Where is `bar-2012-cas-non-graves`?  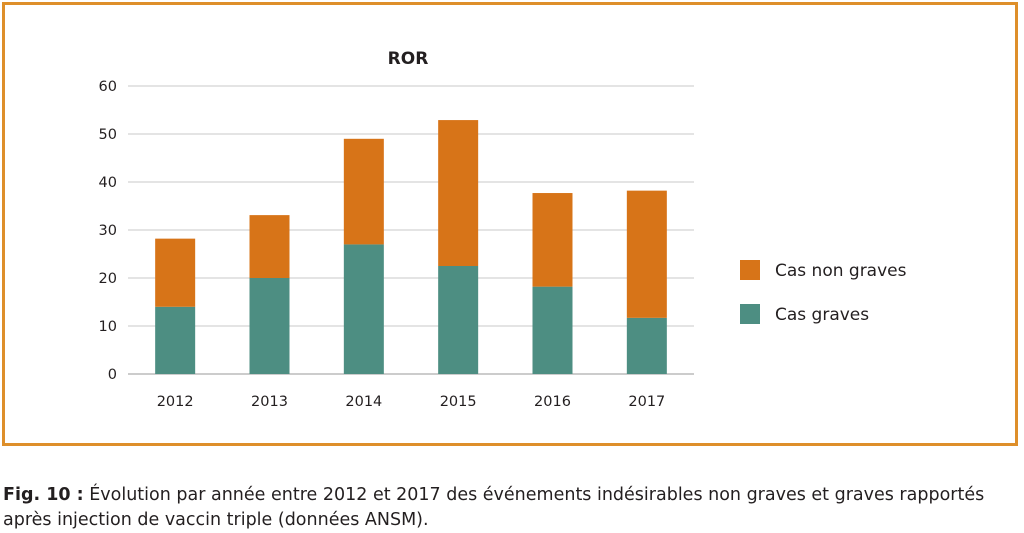 bar-2012-cas-non-graves is located at coordinates (175, 272).